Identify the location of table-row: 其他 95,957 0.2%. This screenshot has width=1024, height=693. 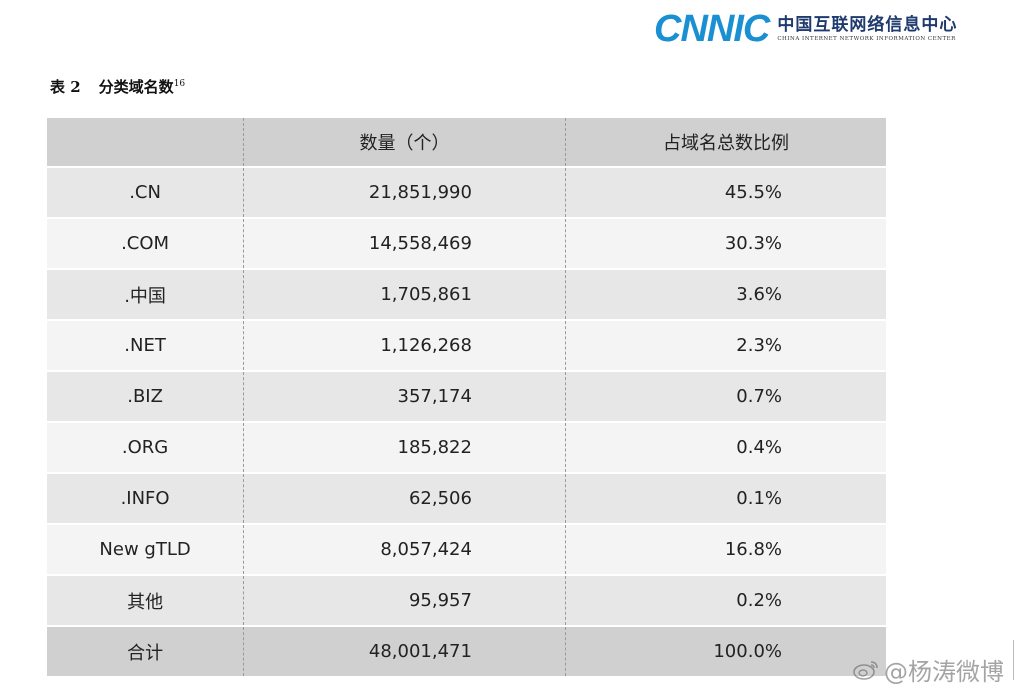
(466, 600).